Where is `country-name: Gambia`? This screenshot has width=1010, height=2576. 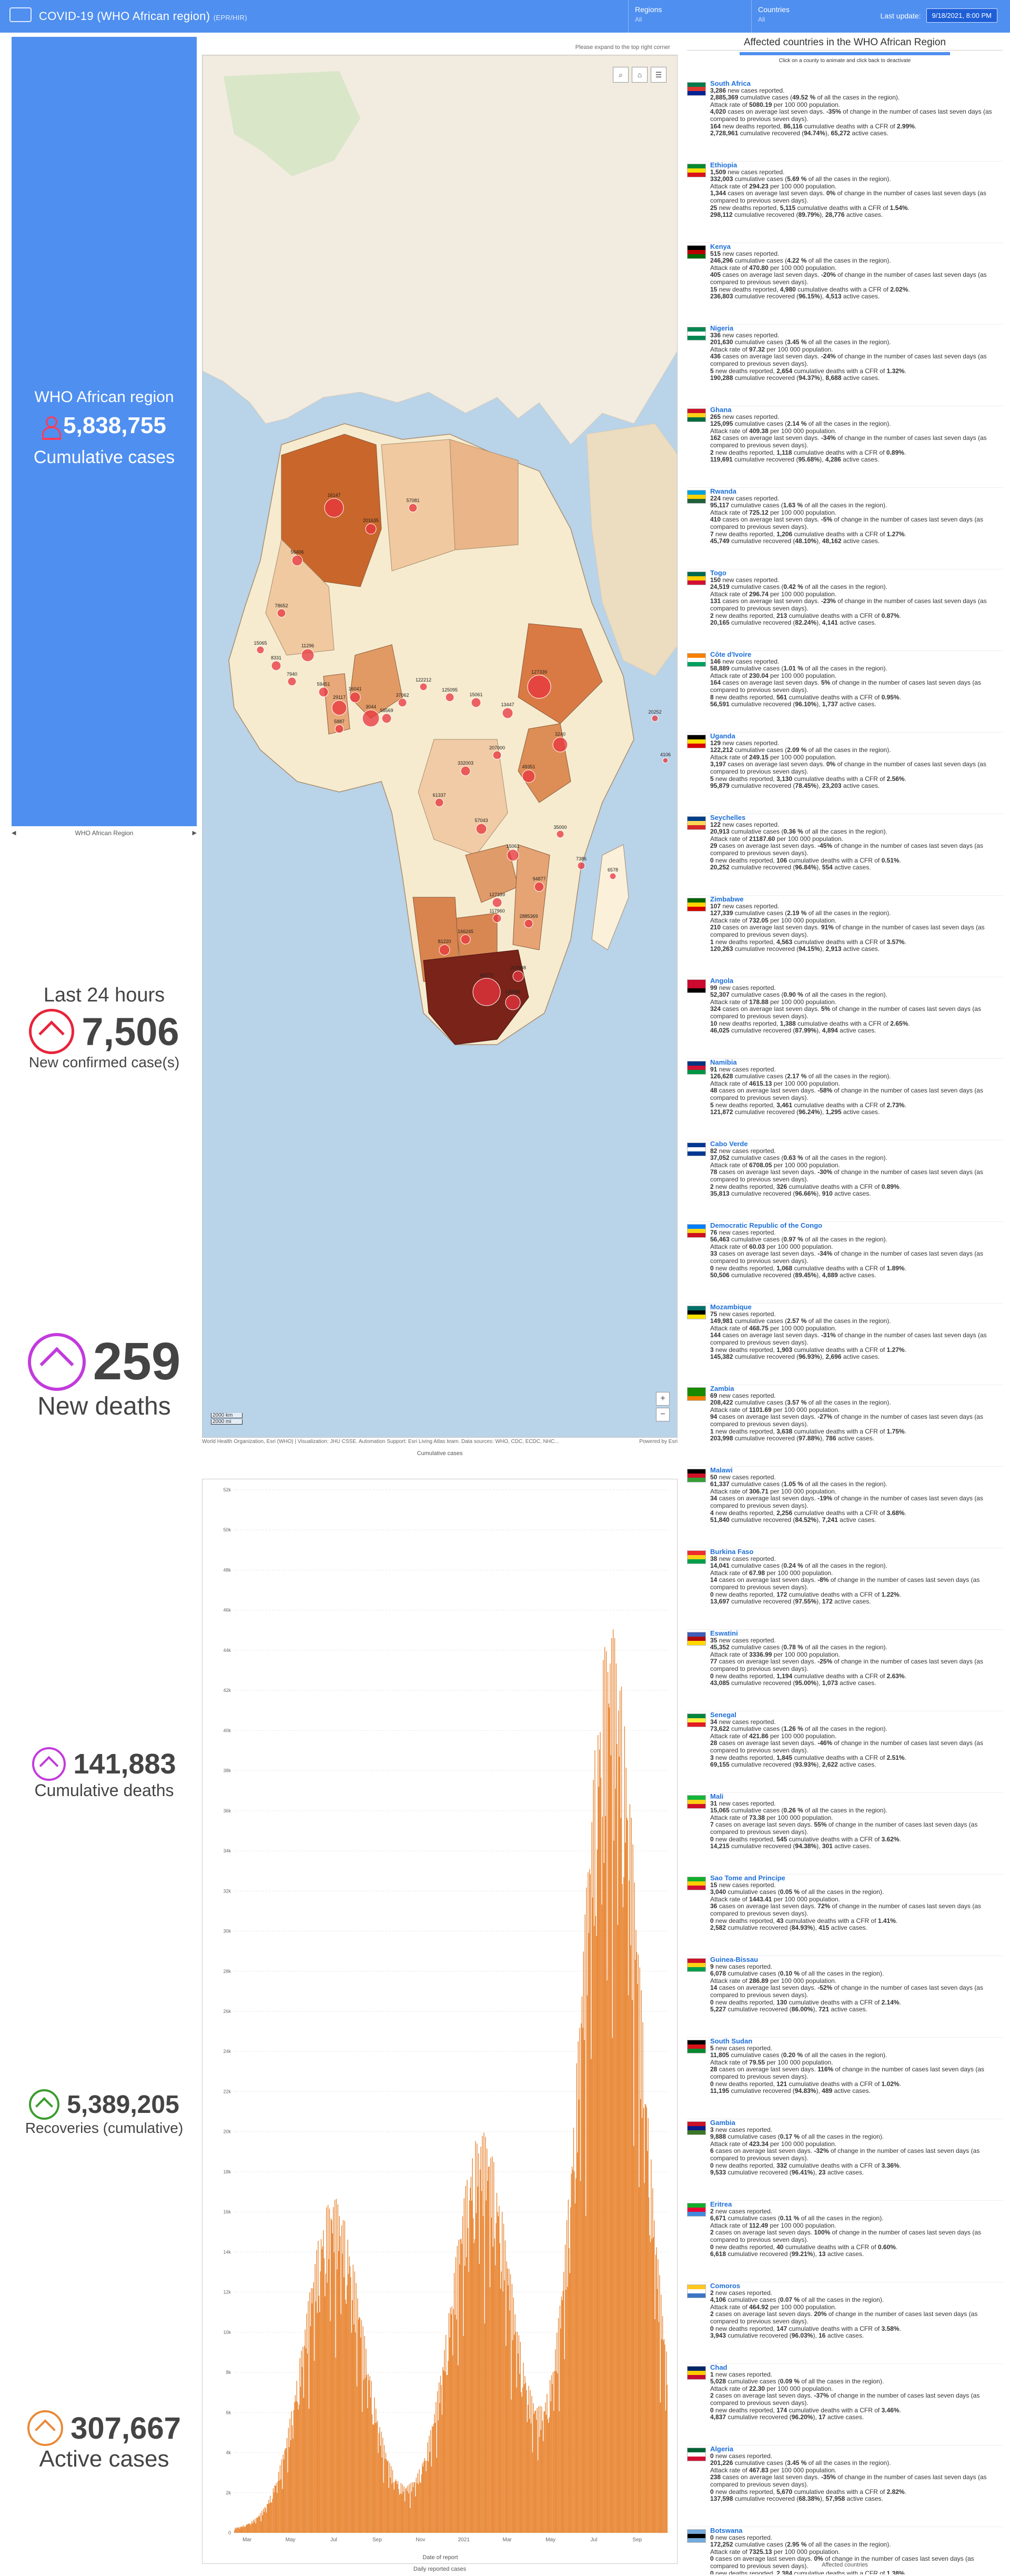 country-name: Gambia is located at coordinates (722, 2123).